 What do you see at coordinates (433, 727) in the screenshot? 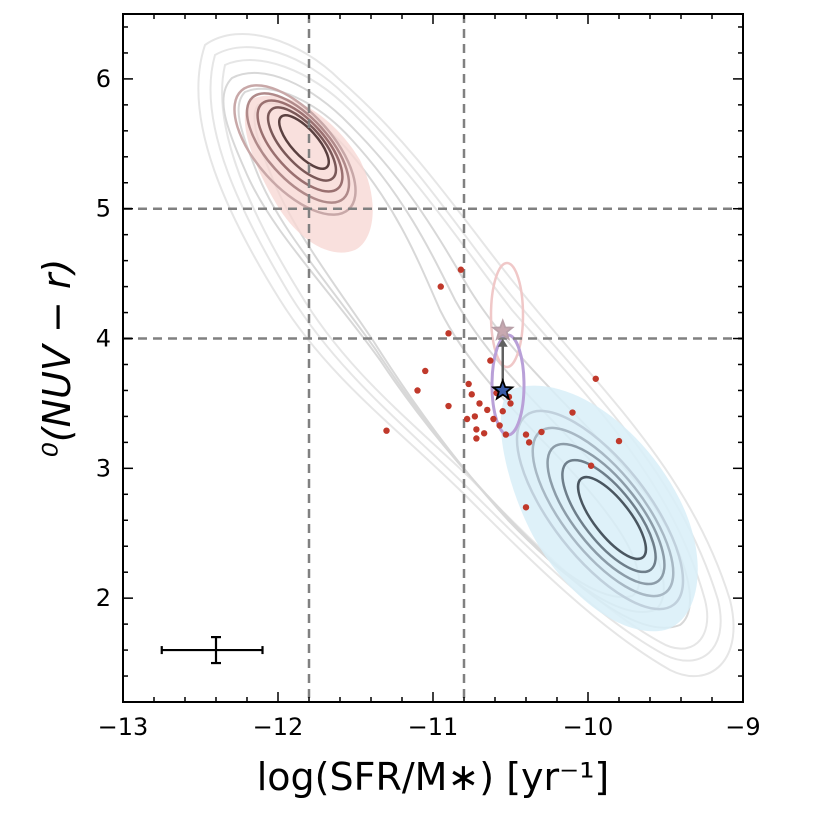
I see `x-tick-label-2: −11` at bounding box center [433, 727].